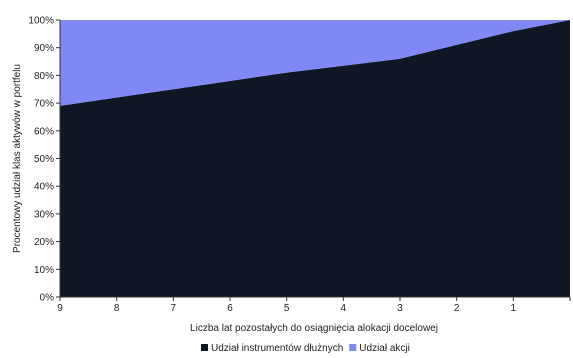 The image size is (573, 358). What do you see at coordinates (174, 308) in the screenshot?
I see `x-tick-label: 7` at bounding box center [174, 308].